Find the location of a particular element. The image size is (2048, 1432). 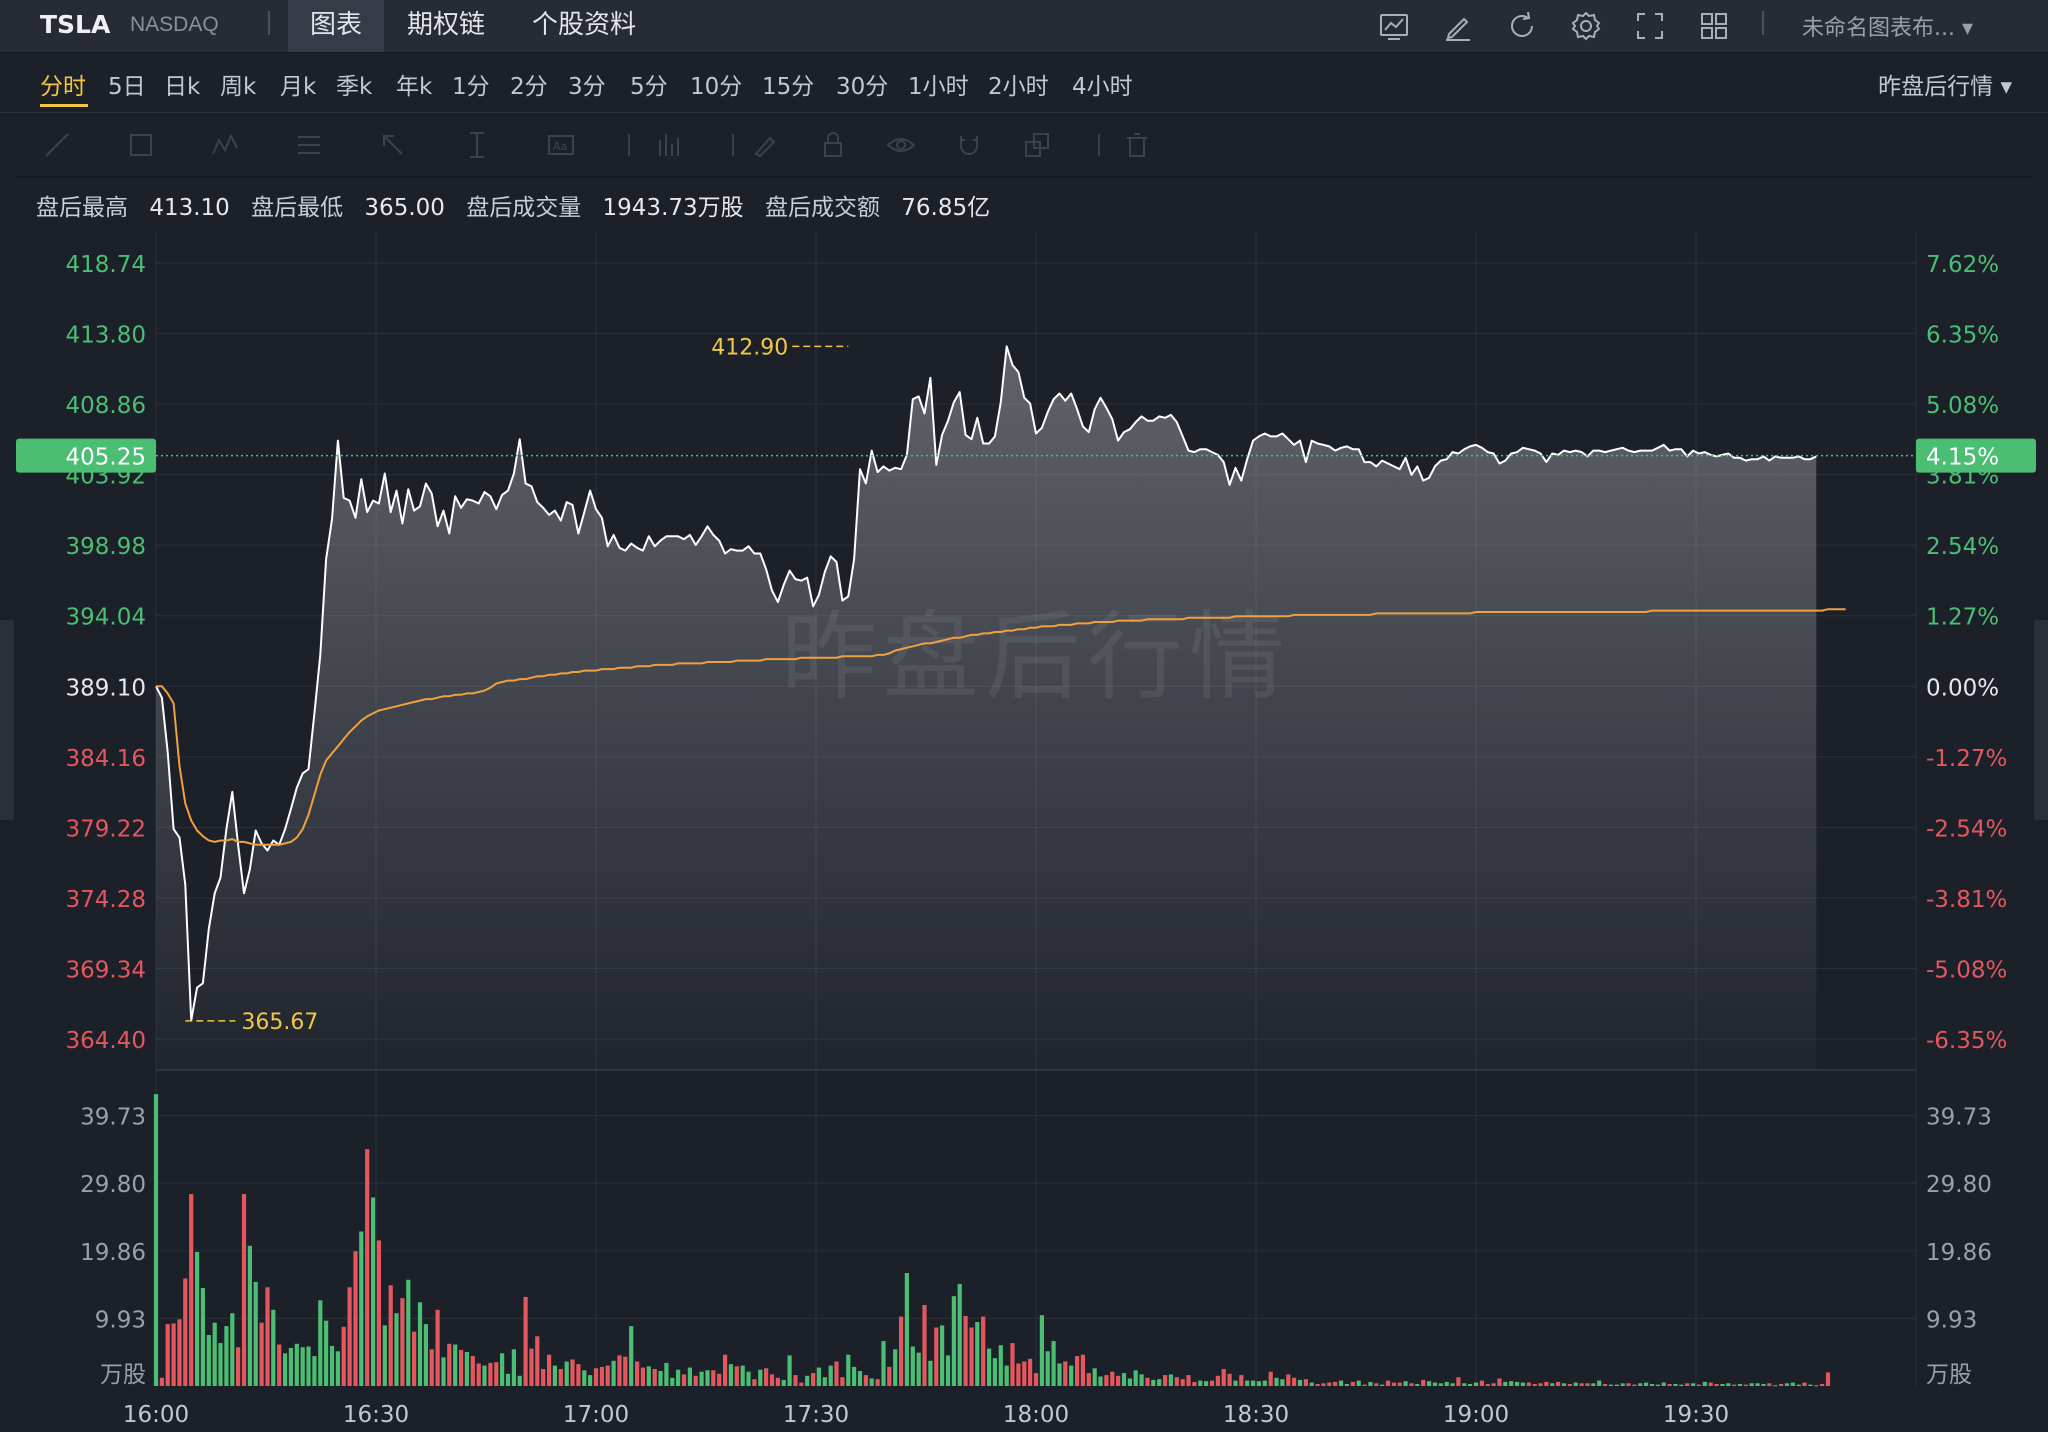

stat-high: 盘后最高 413.10 is located at coordinates (133, 208).